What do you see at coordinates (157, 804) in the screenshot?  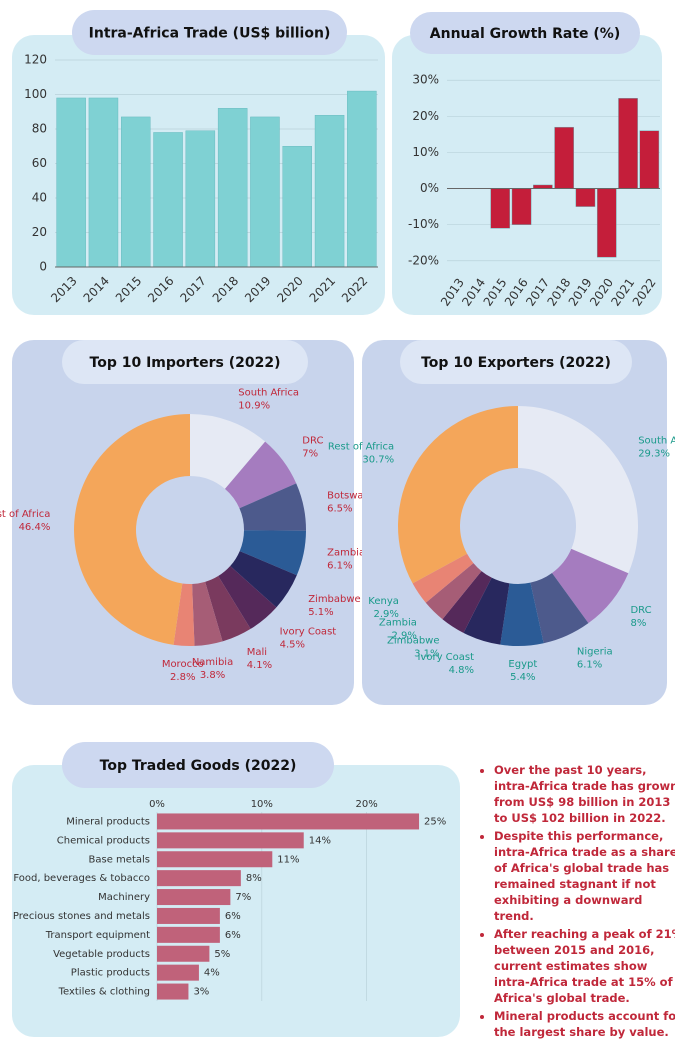 I see `x-tick-label: 0%` at bounding box center [157, 804].